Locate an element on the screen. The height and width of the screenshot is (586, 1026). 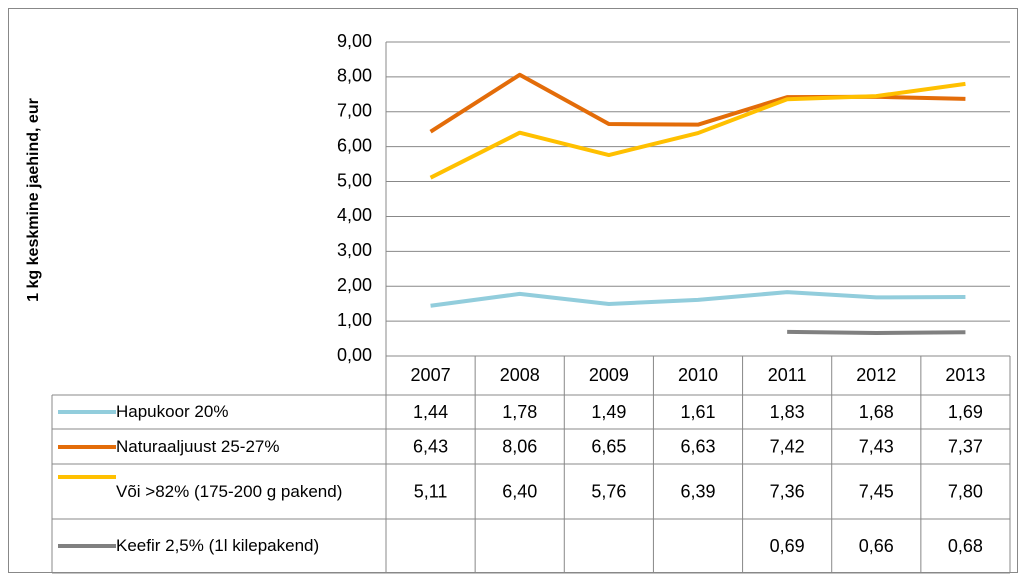
legend-cell: Naturaaljuust 25-27% is located at coordinates (219, 446).